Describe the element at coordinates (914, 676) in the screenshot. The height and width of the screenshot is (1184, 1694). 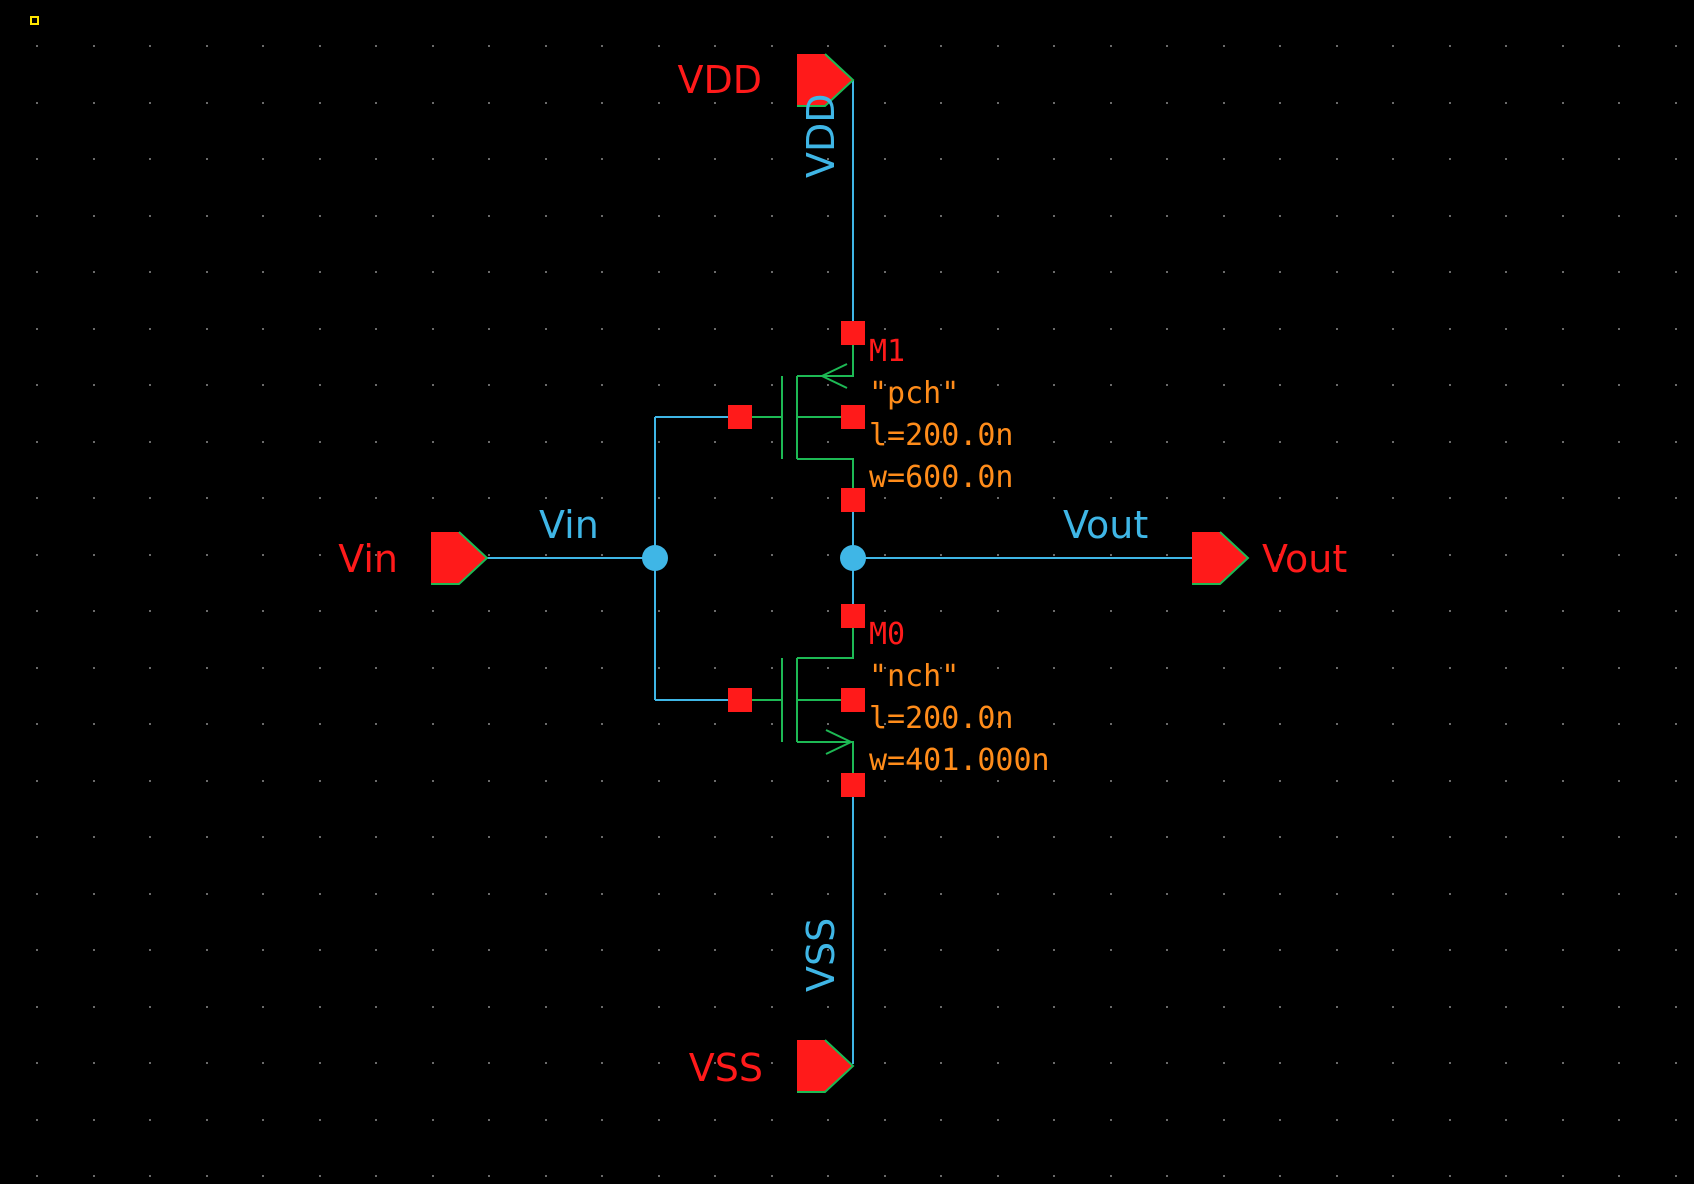
I see `nmos-model: "nch"` at that location.